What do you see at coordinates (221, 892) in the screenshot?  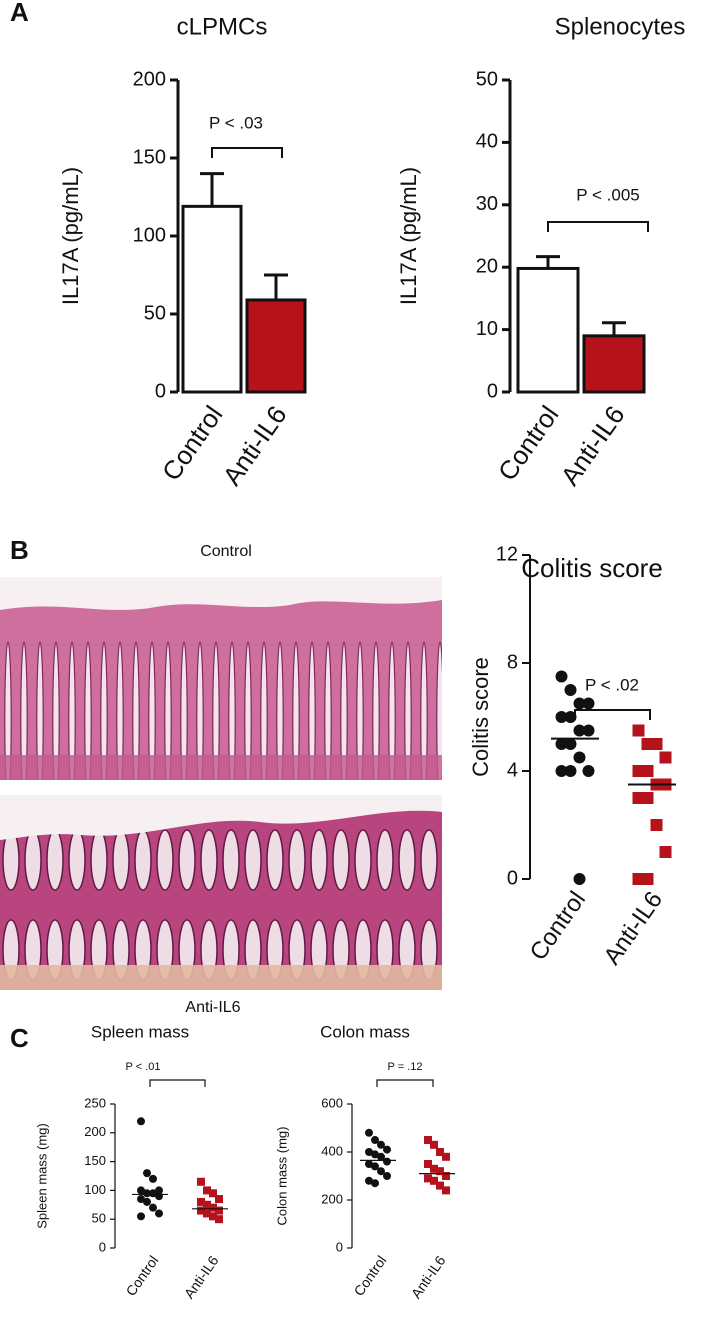 I see `histology-anti-il6` at bounding box center [221, 892].